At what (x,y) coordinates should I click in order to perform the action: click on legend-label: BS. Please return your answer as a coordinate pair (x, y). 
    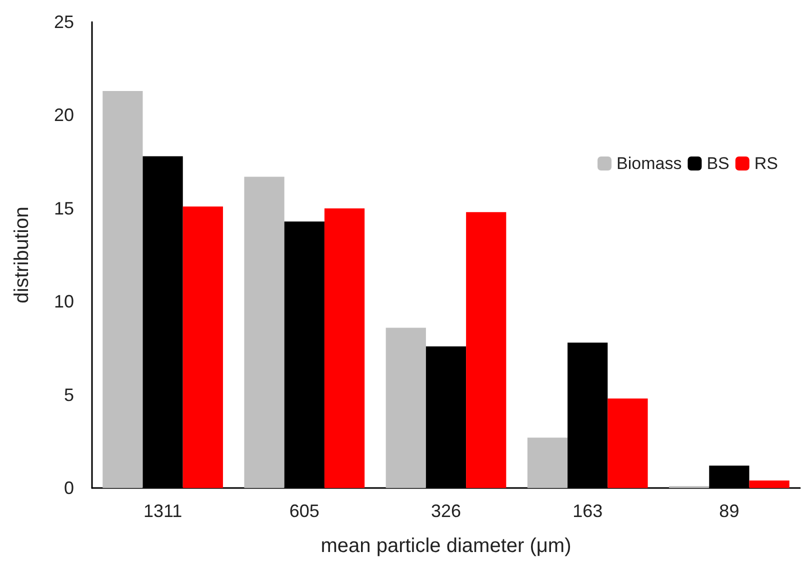
    Looking at the image, I should click on (718, 163).